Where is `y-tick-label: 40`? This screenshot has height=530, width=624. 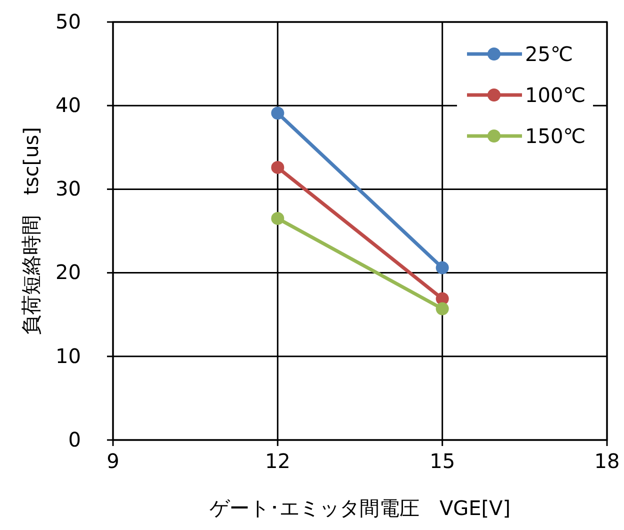 y-tick-label: 40 is located at coordinates (68, 105).